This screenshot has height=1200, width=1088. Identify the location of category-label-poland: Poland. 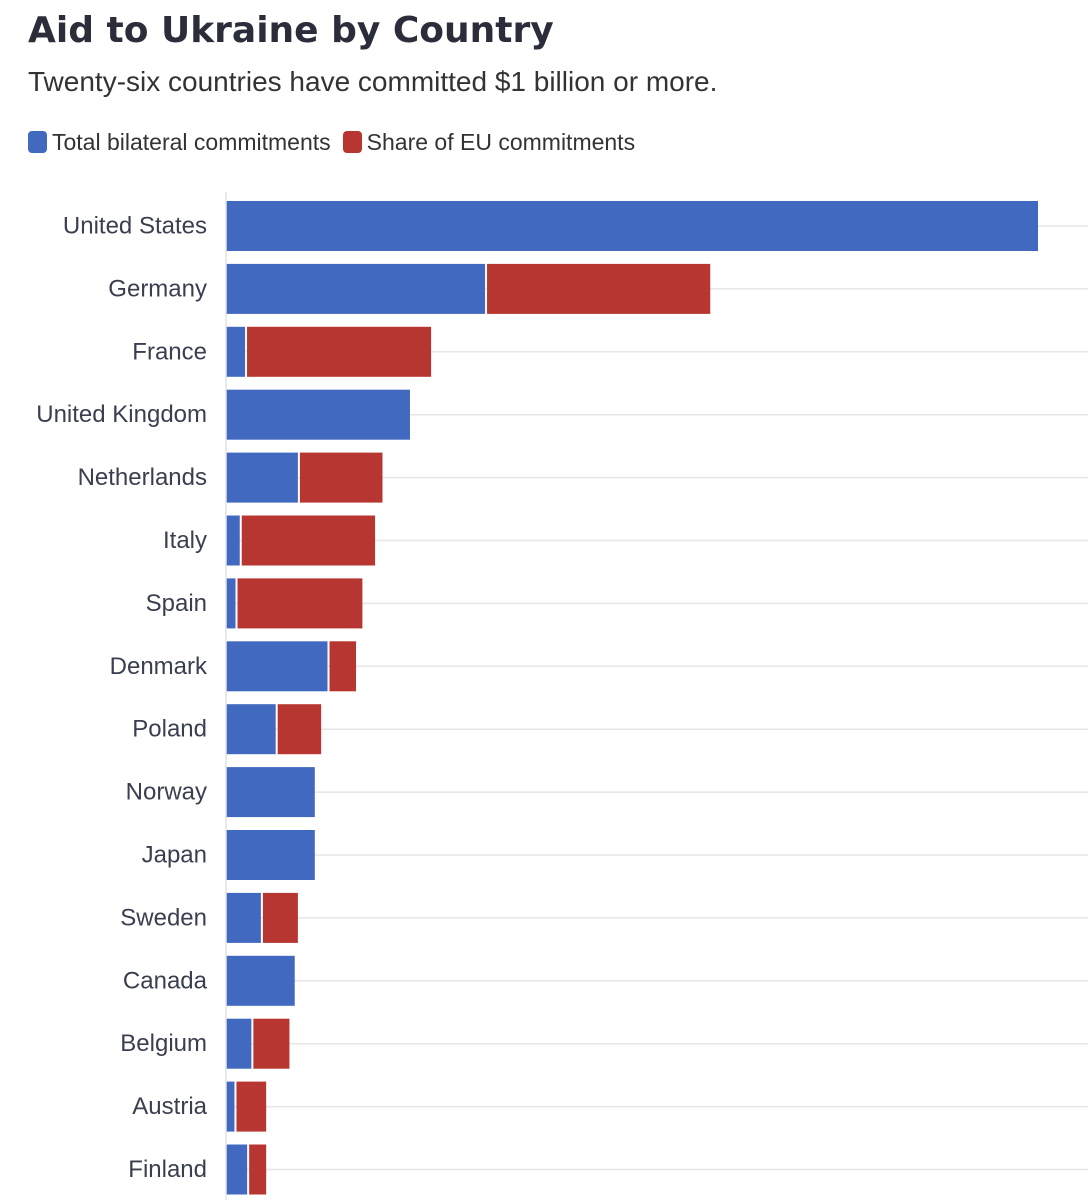
(169, 729).